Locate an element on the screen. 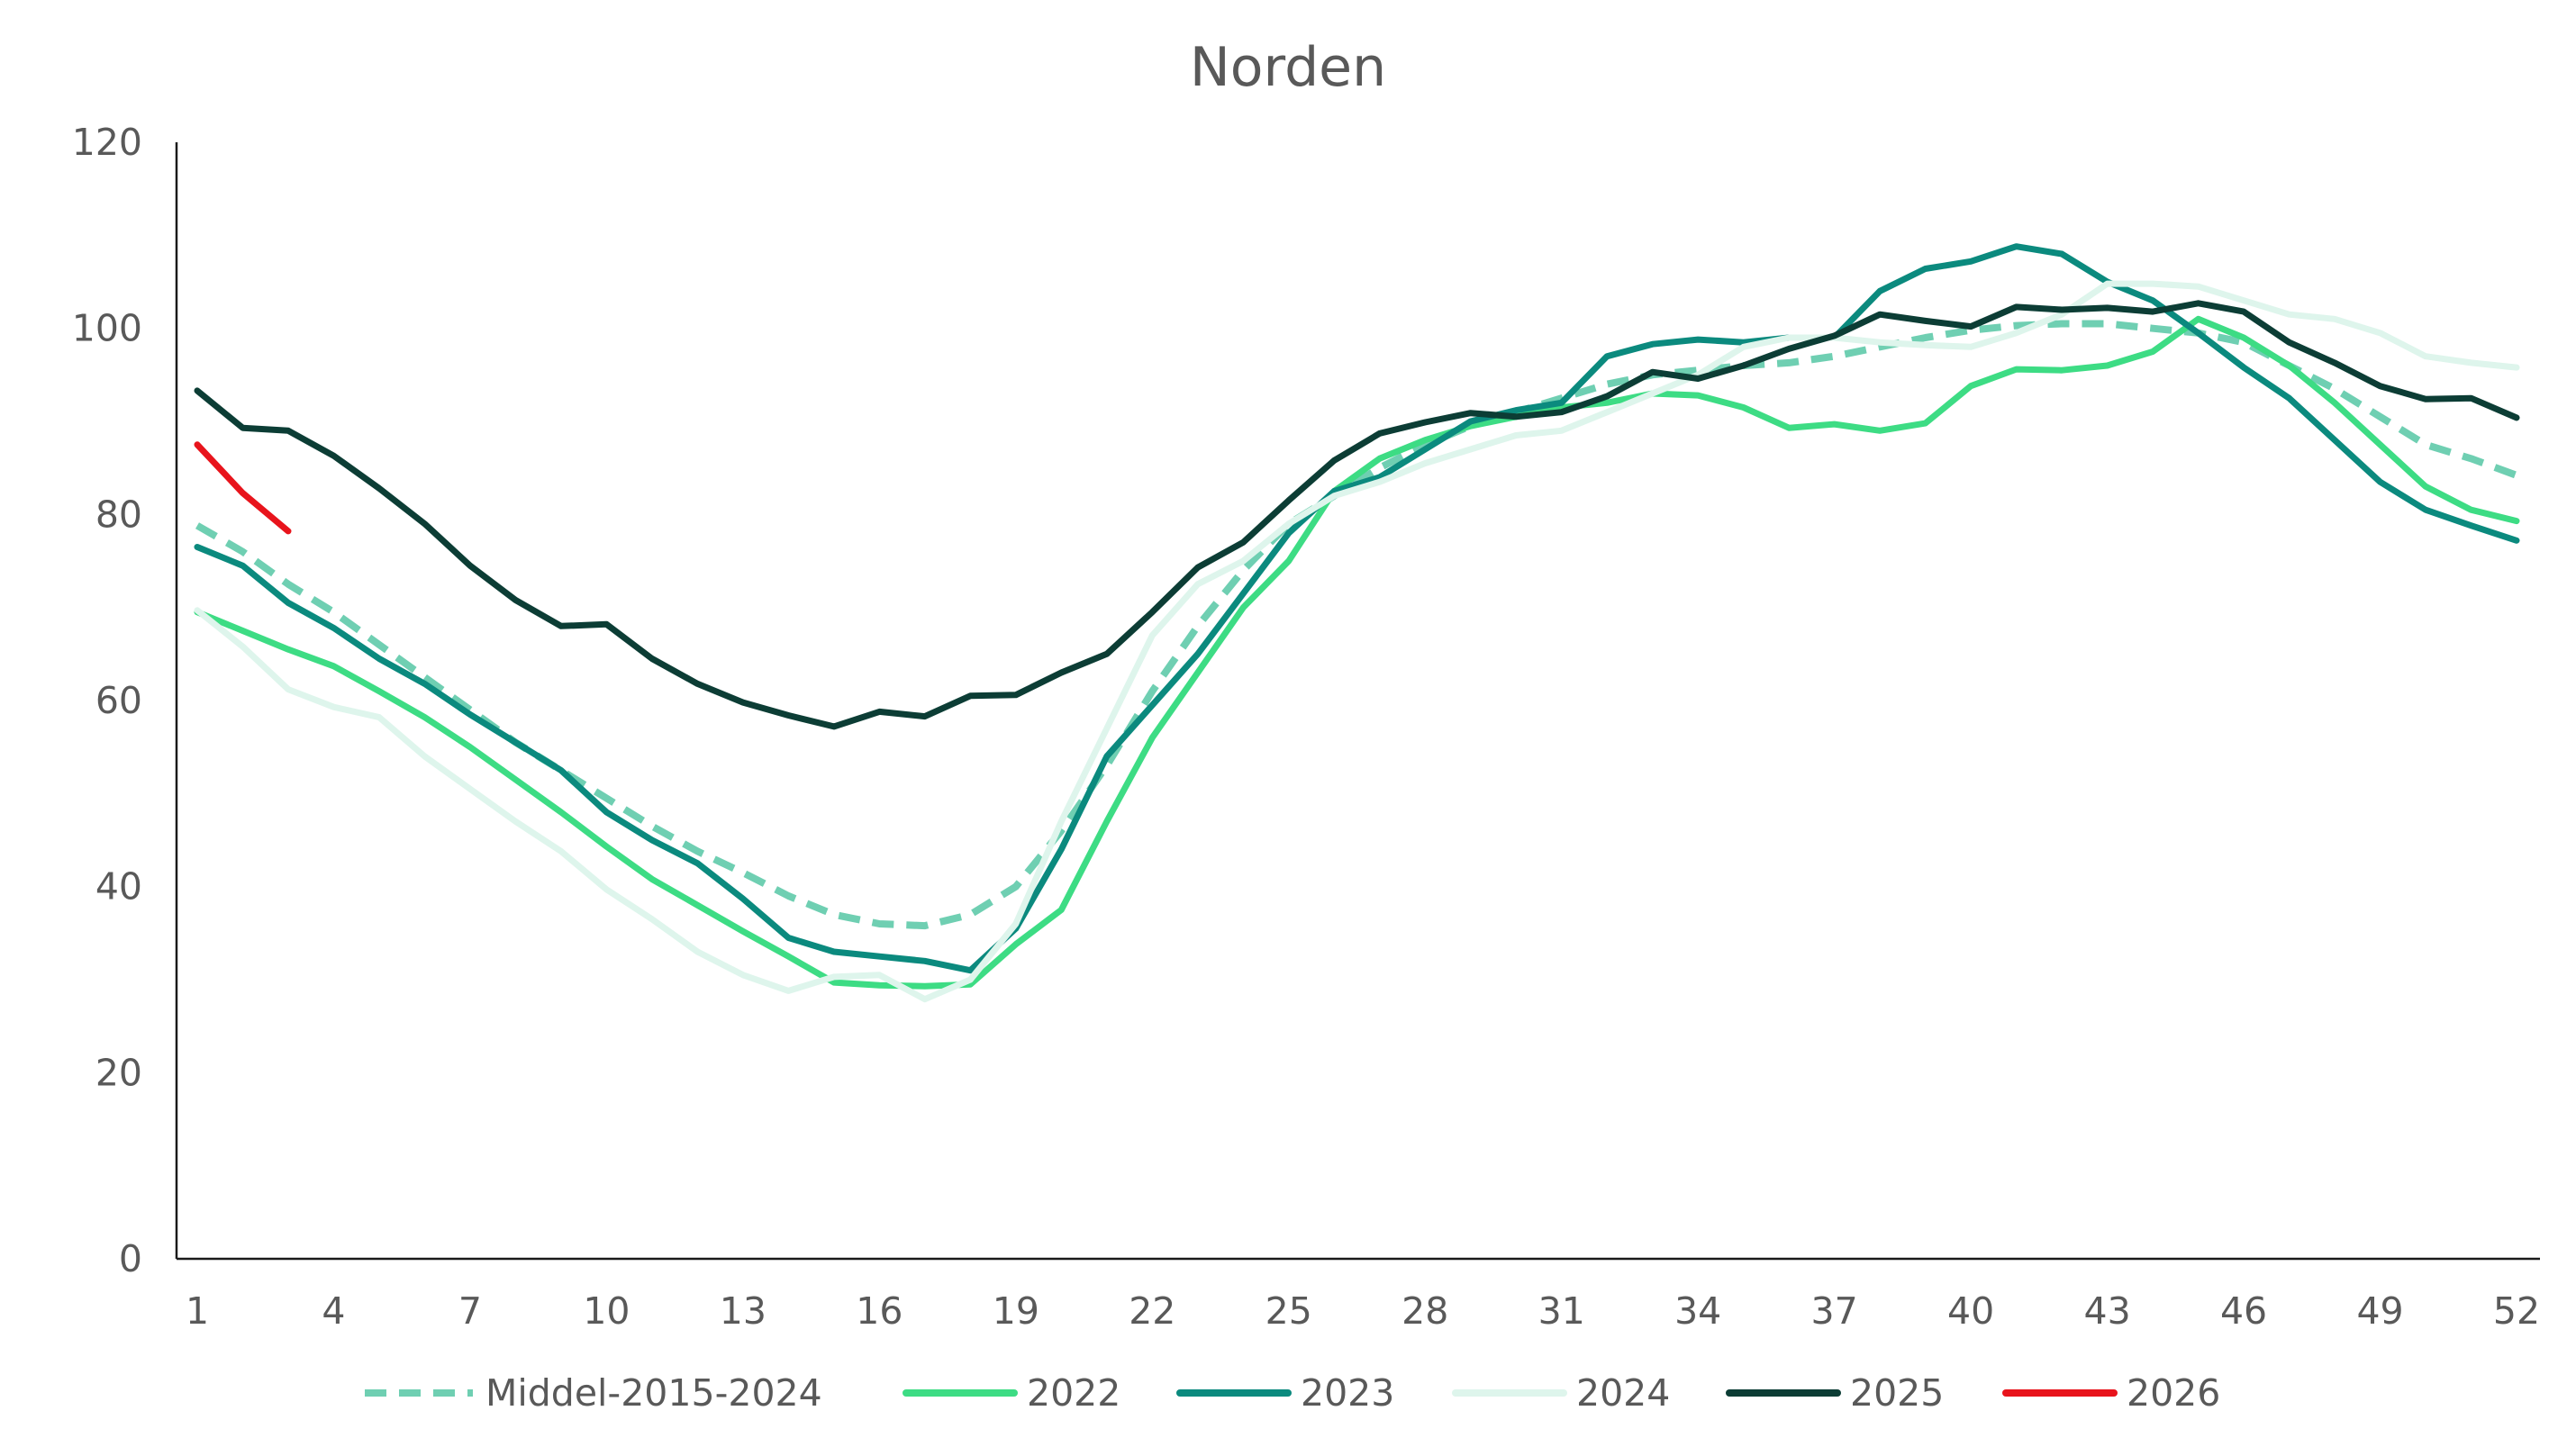 This screenshot has width=2567, height=1456. x-tick-label: 16 is located at coordinates (879, 1311).